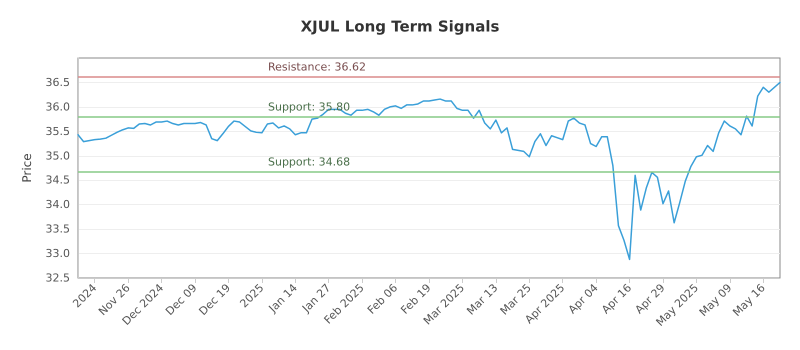 This screenshot has width=800, height=350. Describe the element at coordinates (58, 180) in the screenshot. I see `y-tick-label: 34.5` at that location.